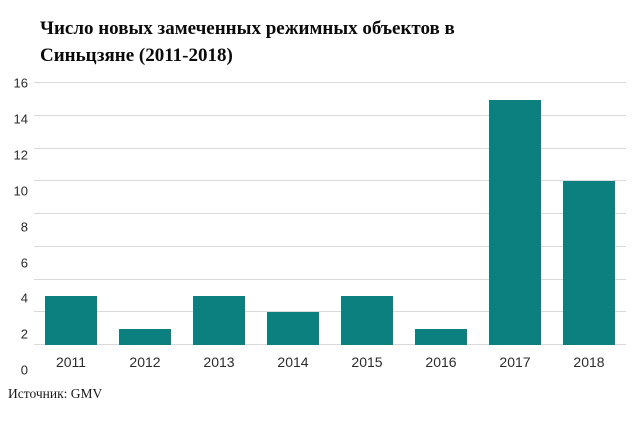 This screenshot has height=425, width=640. What do you see at coordinates (219, 362) in the screenshot?
I see `x-tick-label: 2013` at bounding box center [219, 362].